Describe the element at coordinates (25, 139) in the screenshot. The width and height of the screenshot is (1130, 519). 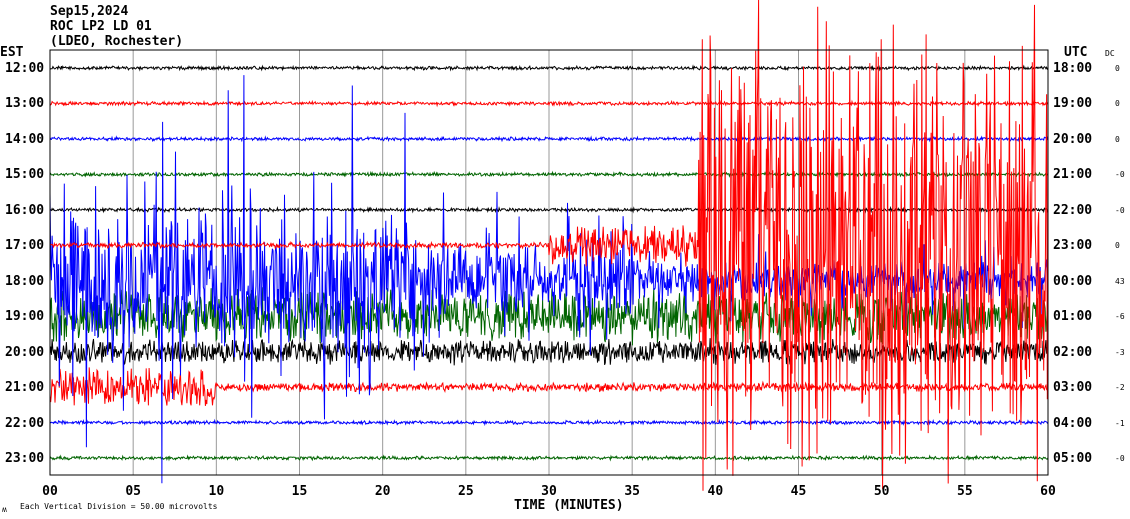
I see `est-time-label: 14:00` at that location.